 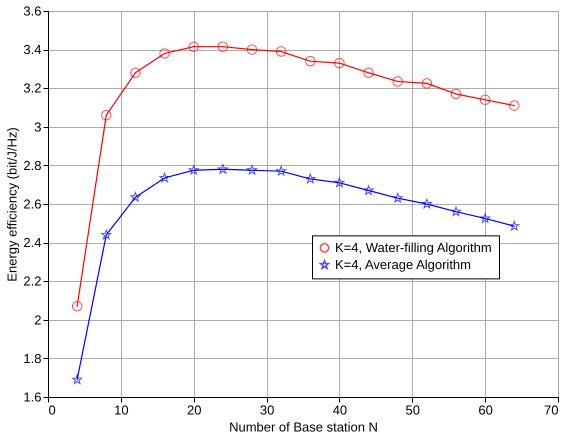 What do you see at coordinates (32, 358) in the screenshot?
I see `y-tick-label: 1.8` at bounding box center [32, 358].